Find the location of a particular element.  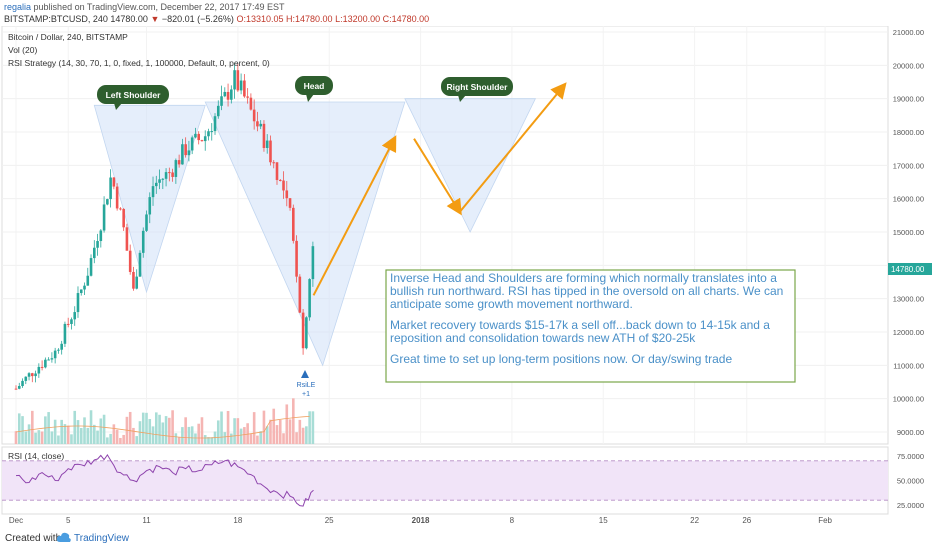

volume-bars is located at coordinates (164, 421).